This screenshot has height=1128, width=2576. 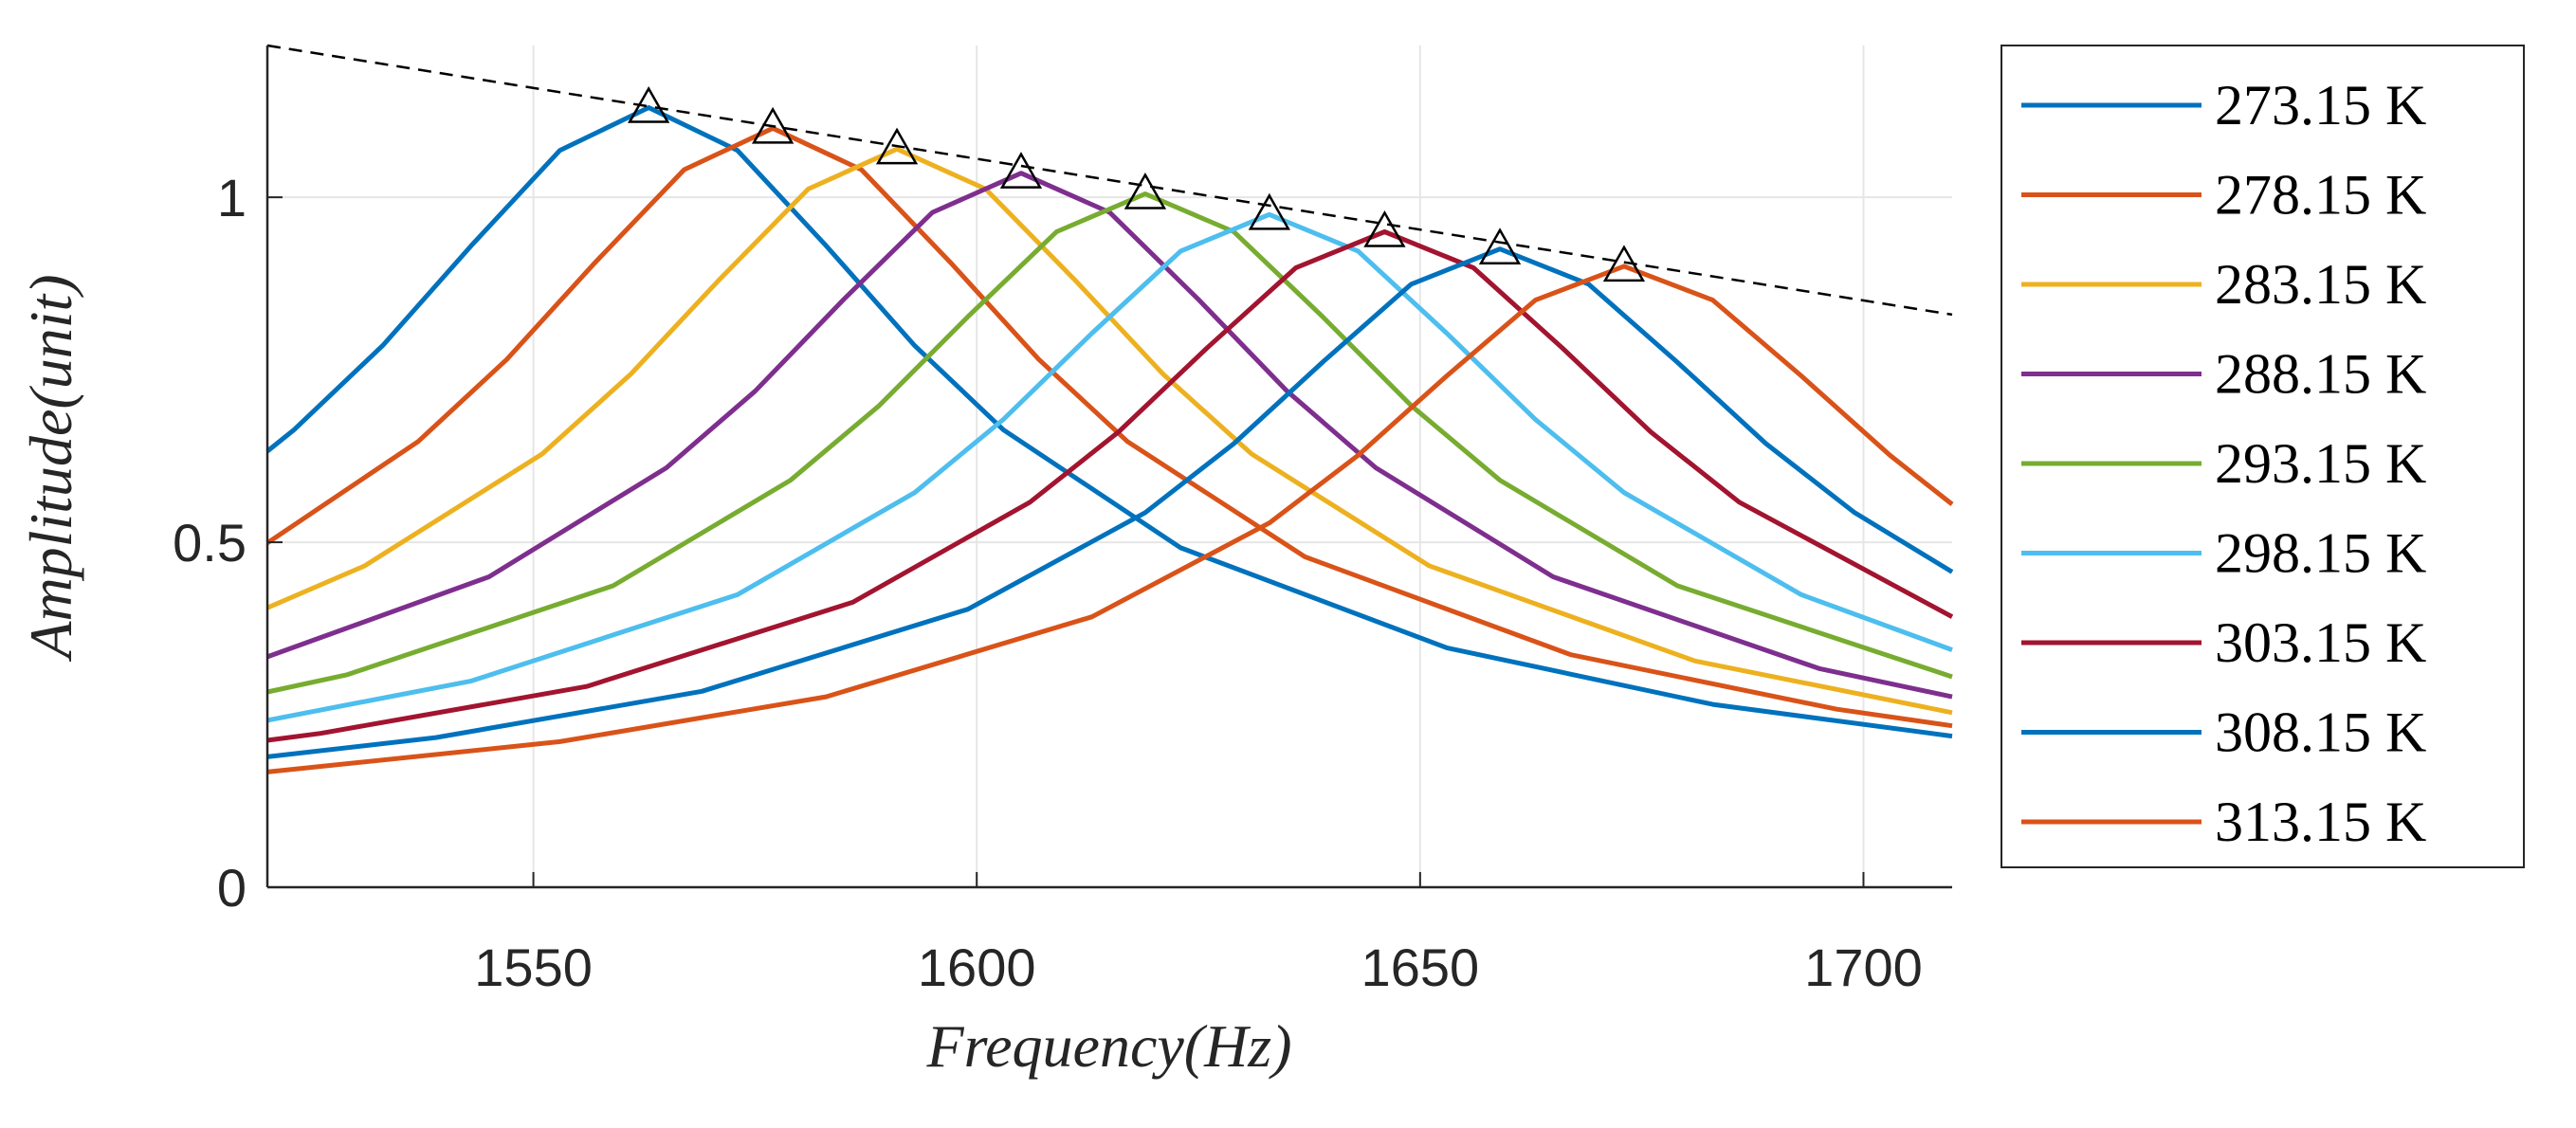 What do you see at coordinates (1420, 967) in the screenshot?
I see `x-tick-label: 1650` at bounding box center [1420, 967].